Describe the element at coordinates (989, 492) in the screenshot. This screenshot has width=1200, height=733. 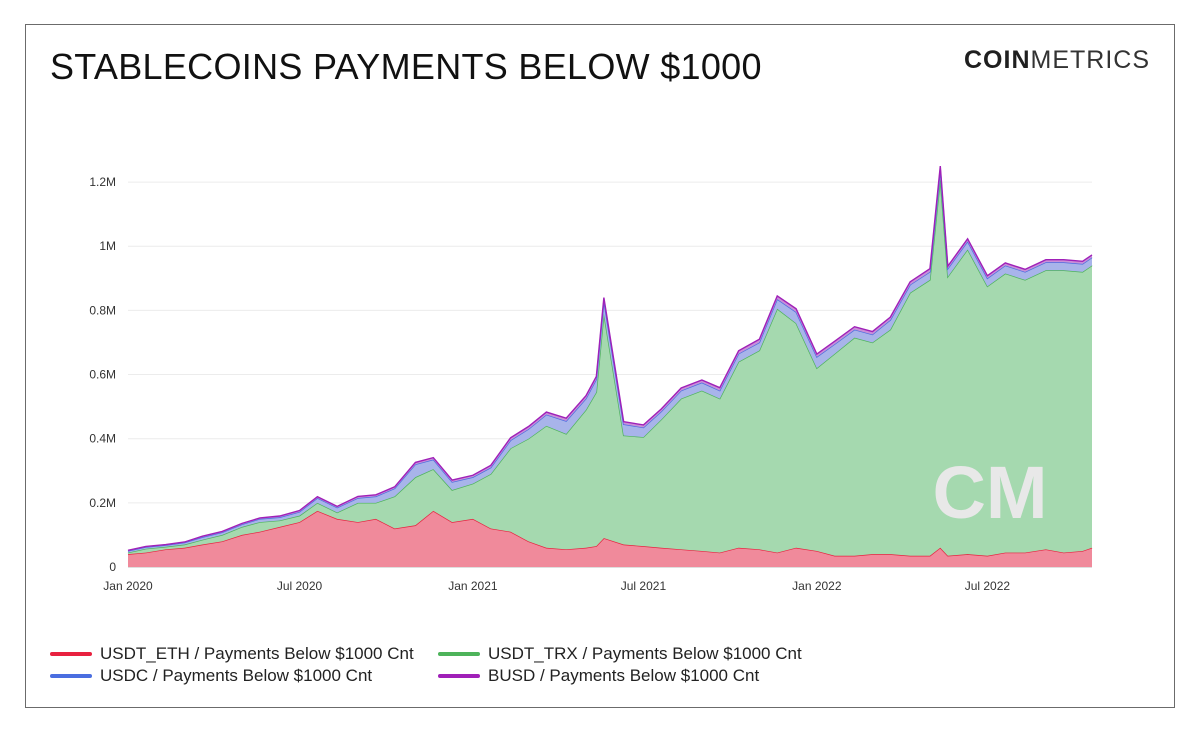
I see `cm-watermark: CM` at that location.